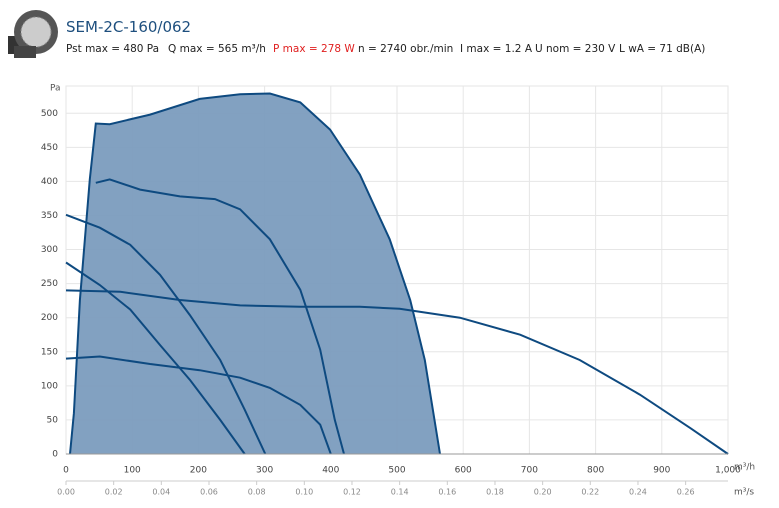  I want to click on y-axis-label: Pa, so click(55, 89).